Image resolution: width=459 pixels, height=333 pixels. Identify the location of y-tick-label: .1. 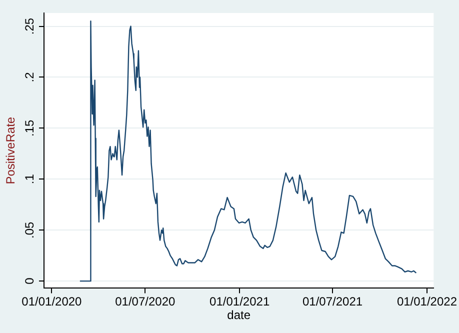
(29, 179).